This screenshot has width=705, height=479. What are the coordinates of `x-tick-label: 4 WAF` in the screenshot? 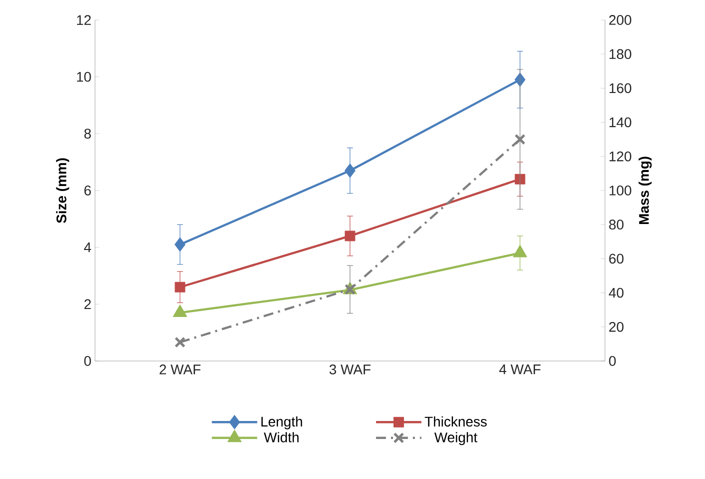 It's located at (520, 369).